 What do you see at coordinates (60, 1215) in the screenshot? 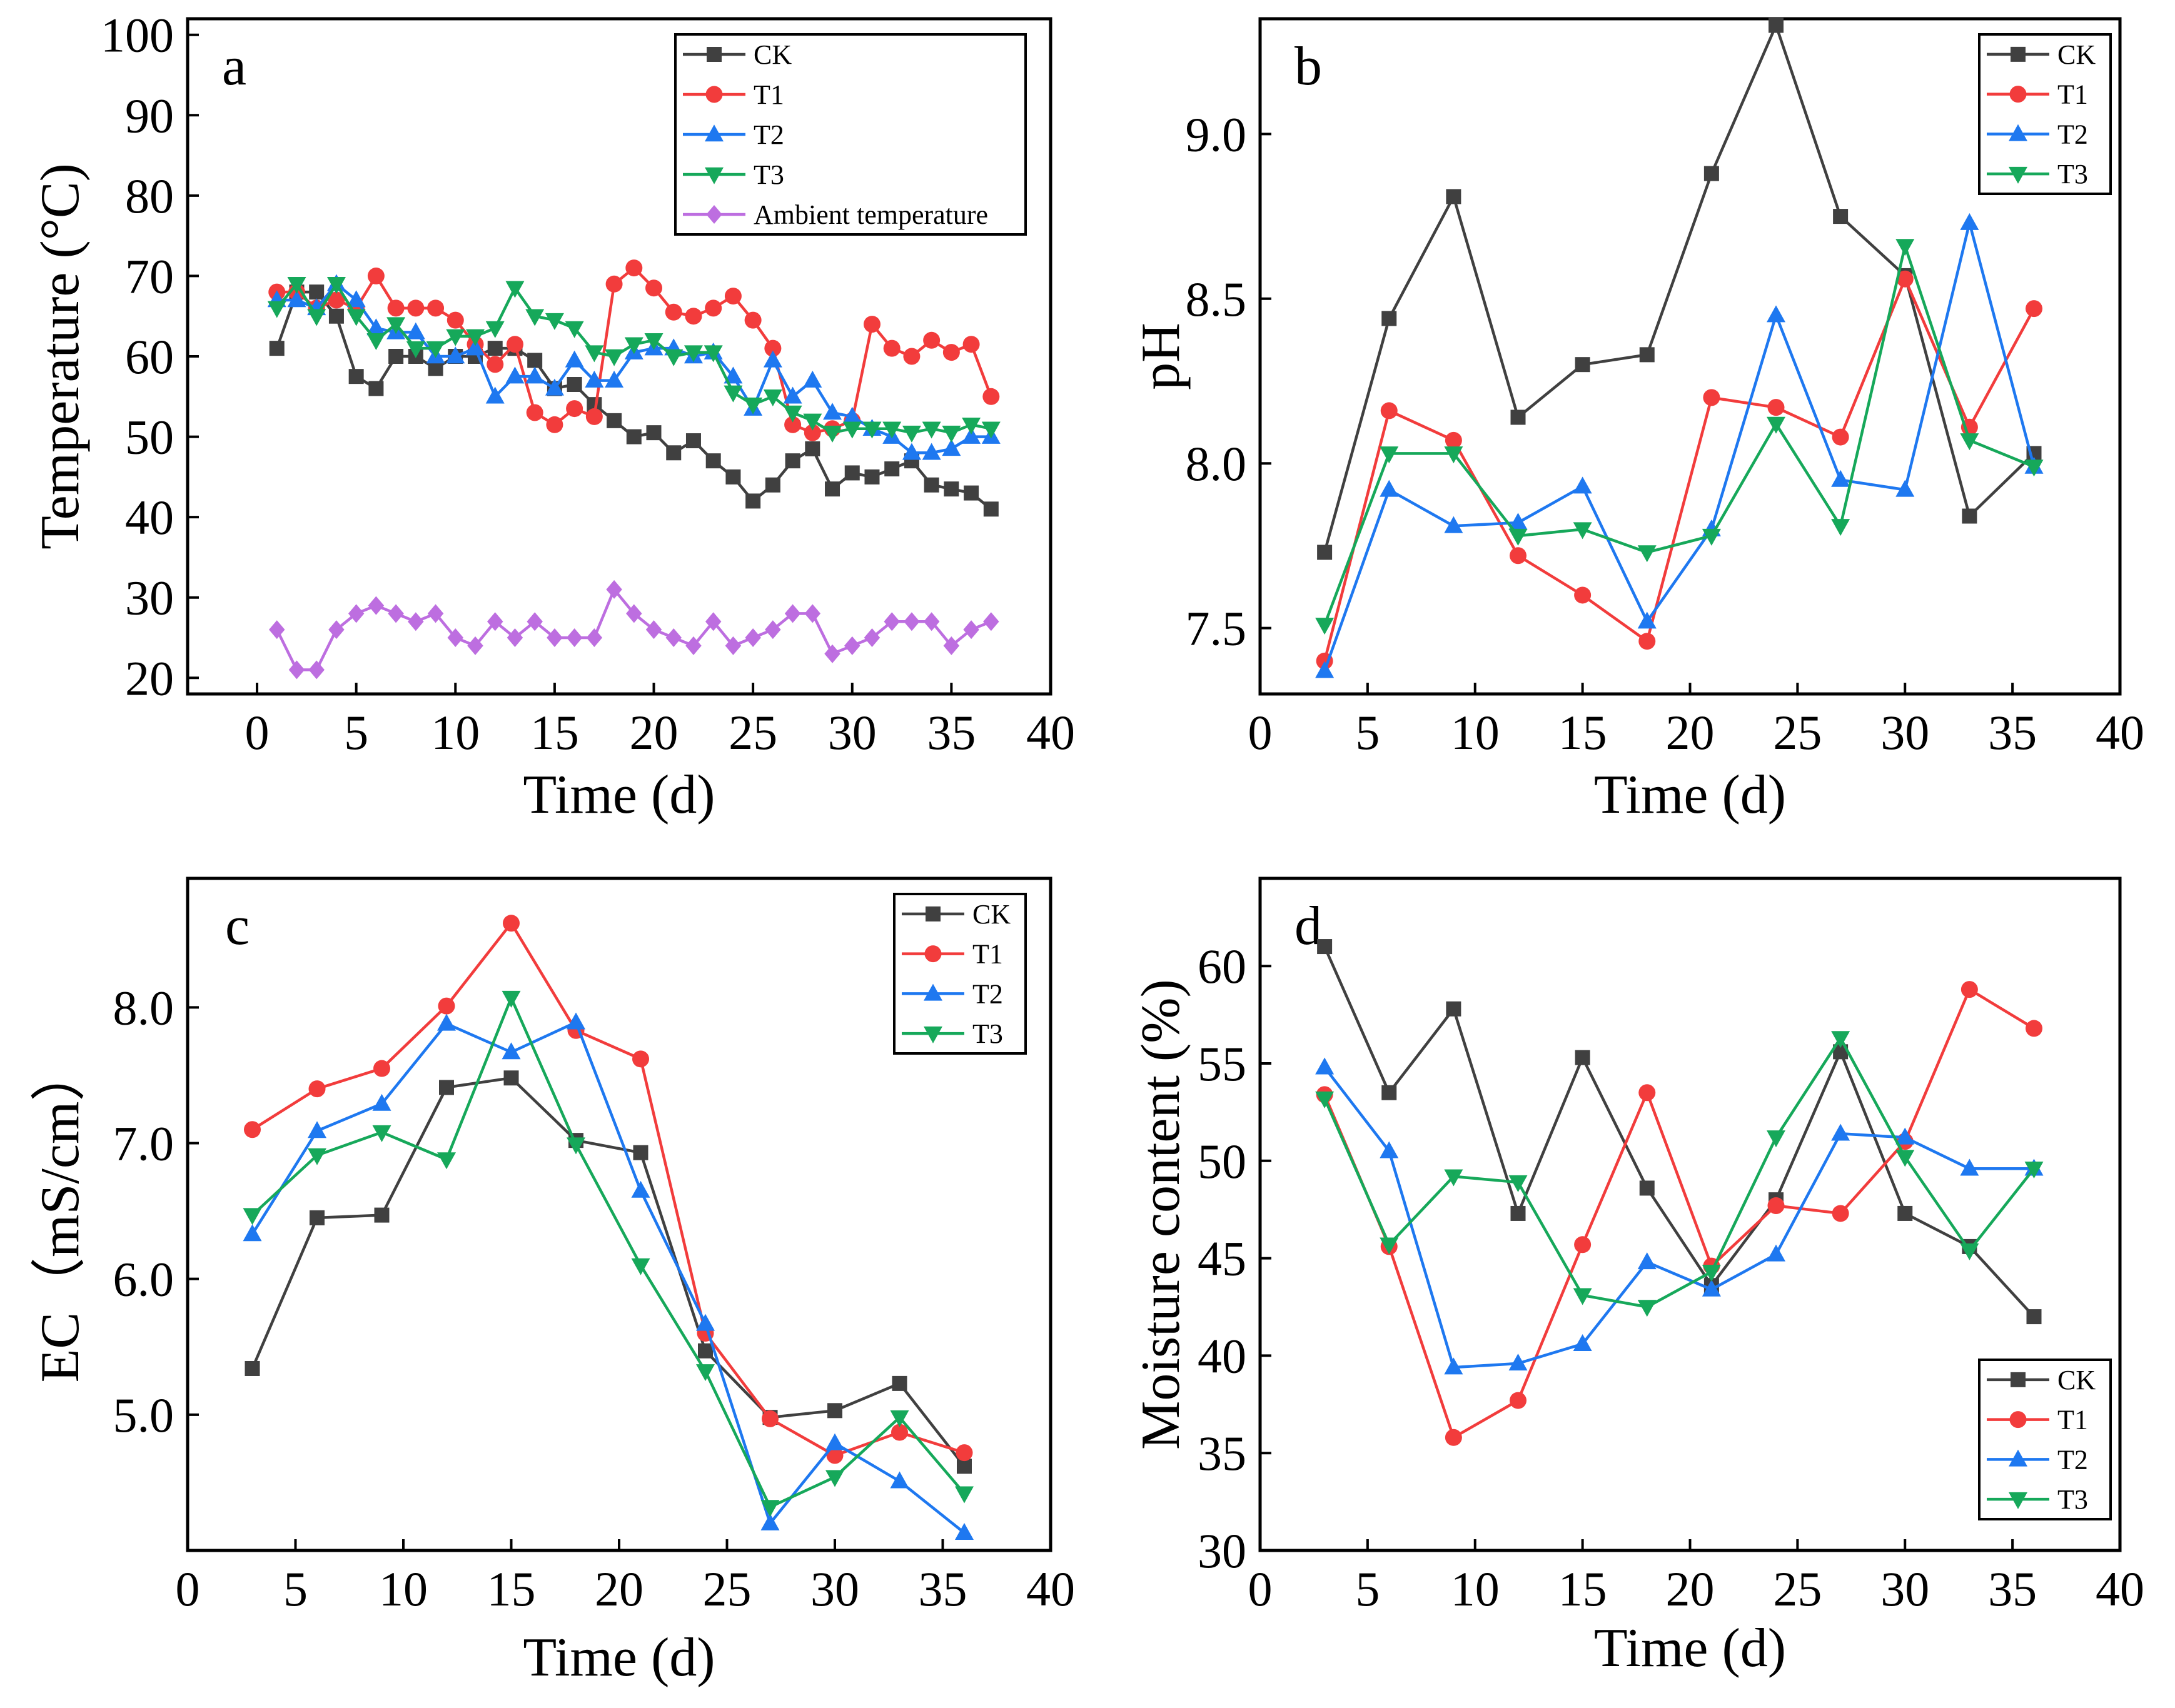
I see `y-axis-title: EC（mS/cm）` at bounding box center [60, 1215].